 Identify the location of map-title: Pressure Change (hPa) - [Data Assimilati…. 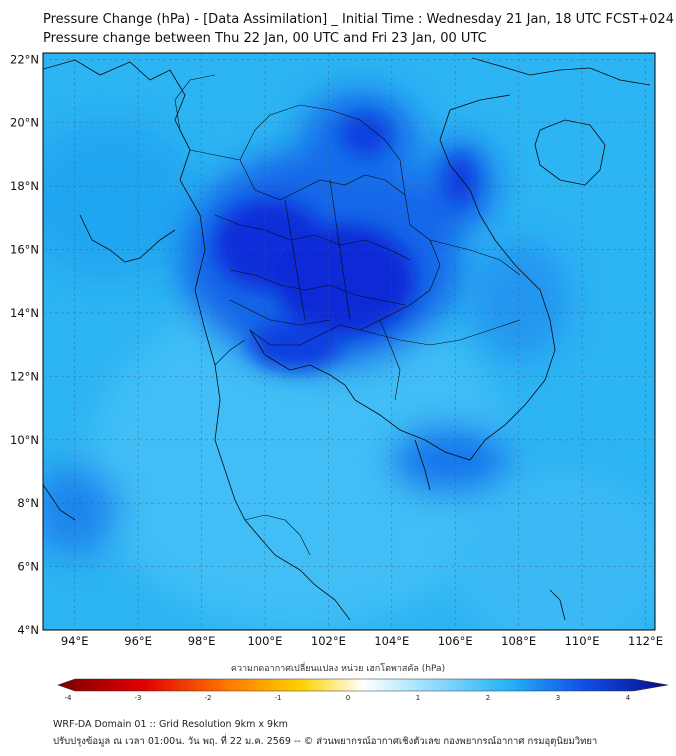
(358, 19).